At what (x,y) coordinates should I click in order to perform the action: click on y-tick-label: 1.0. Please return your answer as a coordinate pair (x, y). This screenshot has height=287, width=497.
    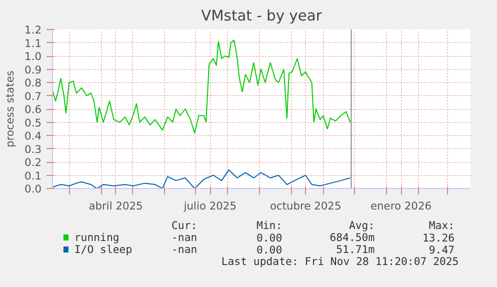
    Looking at the image, I should click on (33, 56).